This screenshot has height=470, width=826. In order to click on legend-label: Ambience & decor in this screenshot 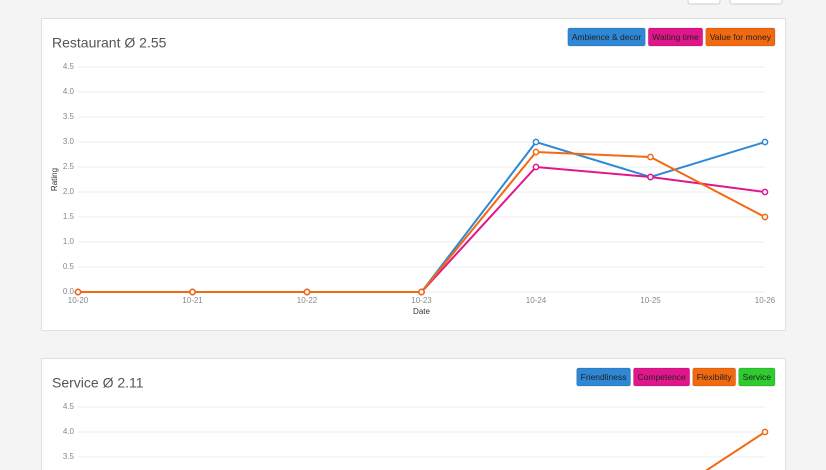, I will do `click(607, 37)`.